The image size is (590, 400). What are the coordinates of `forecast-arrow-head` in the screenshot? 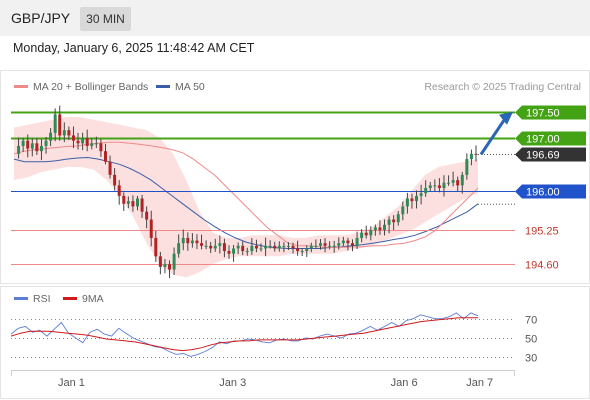 It's located at (506, 118).